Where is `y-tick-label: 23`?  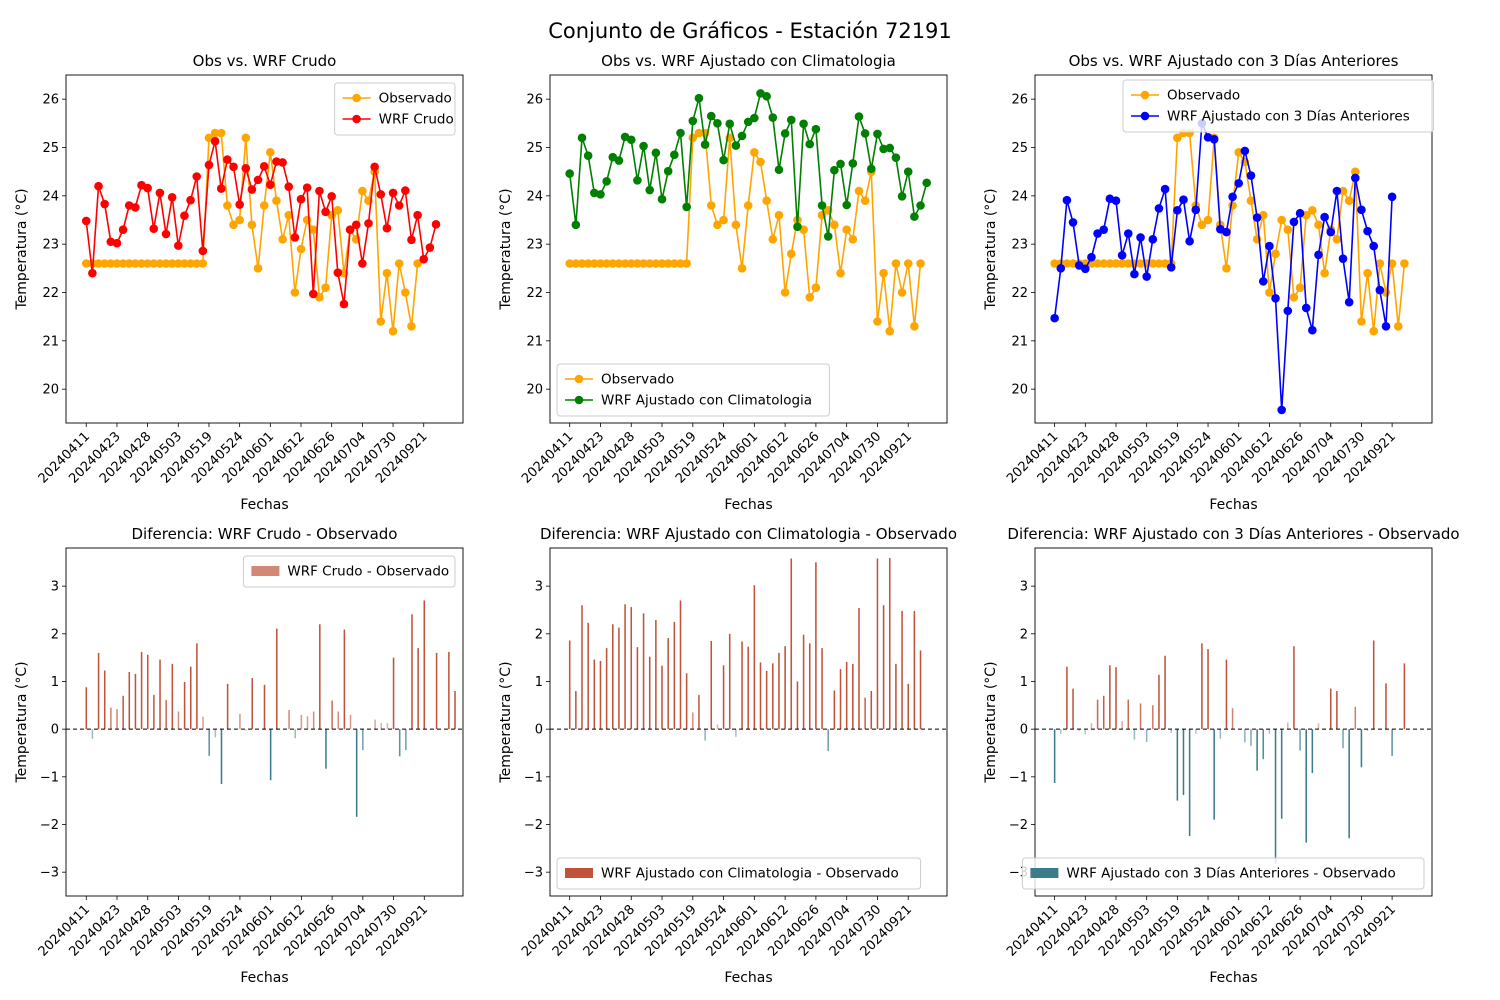 y-tick-label: 23 is located at coordinates (534, 245).